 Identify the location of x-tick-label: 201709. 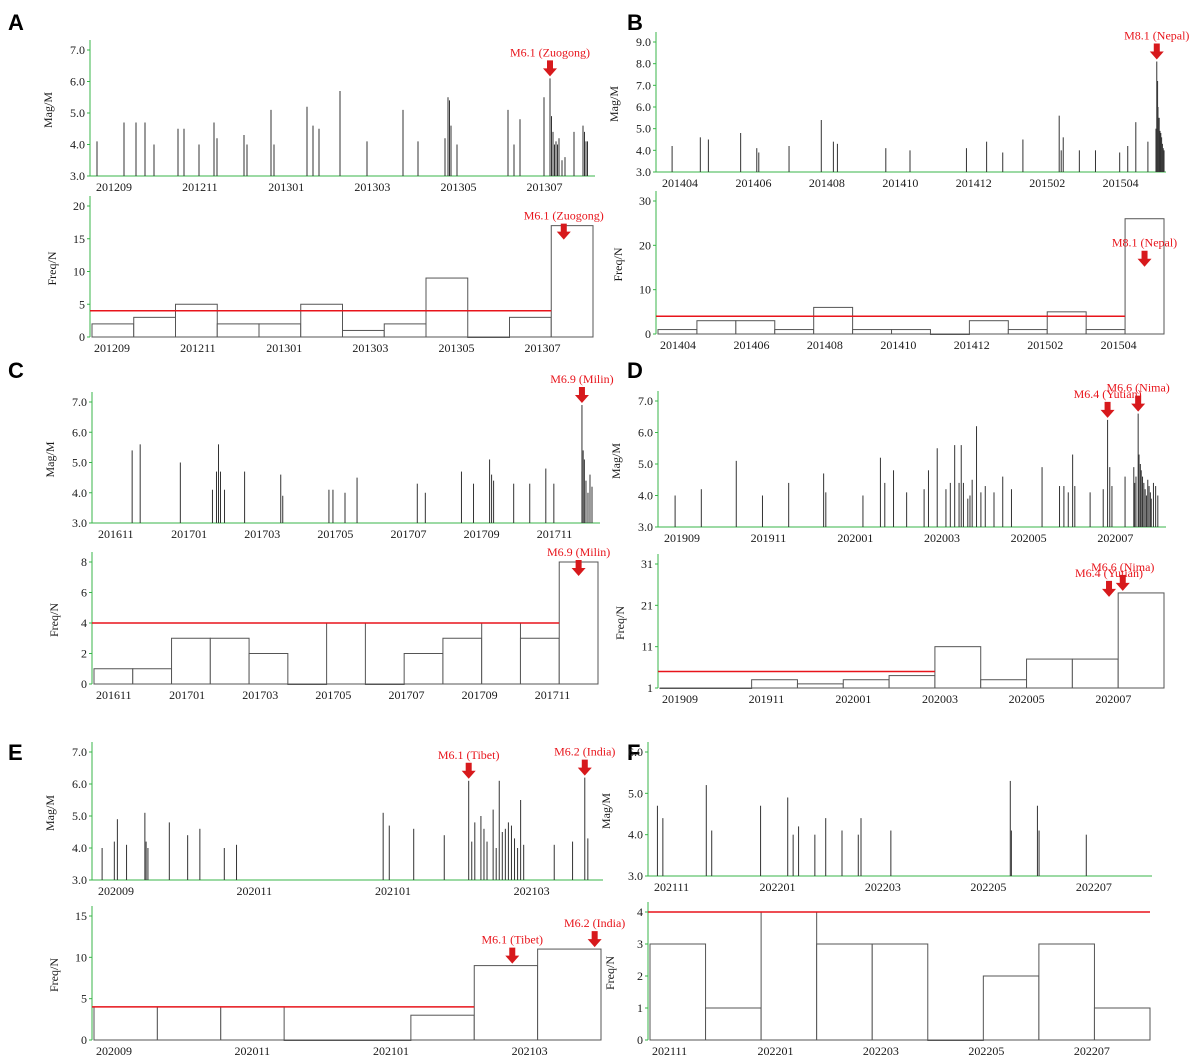
(482, 534).